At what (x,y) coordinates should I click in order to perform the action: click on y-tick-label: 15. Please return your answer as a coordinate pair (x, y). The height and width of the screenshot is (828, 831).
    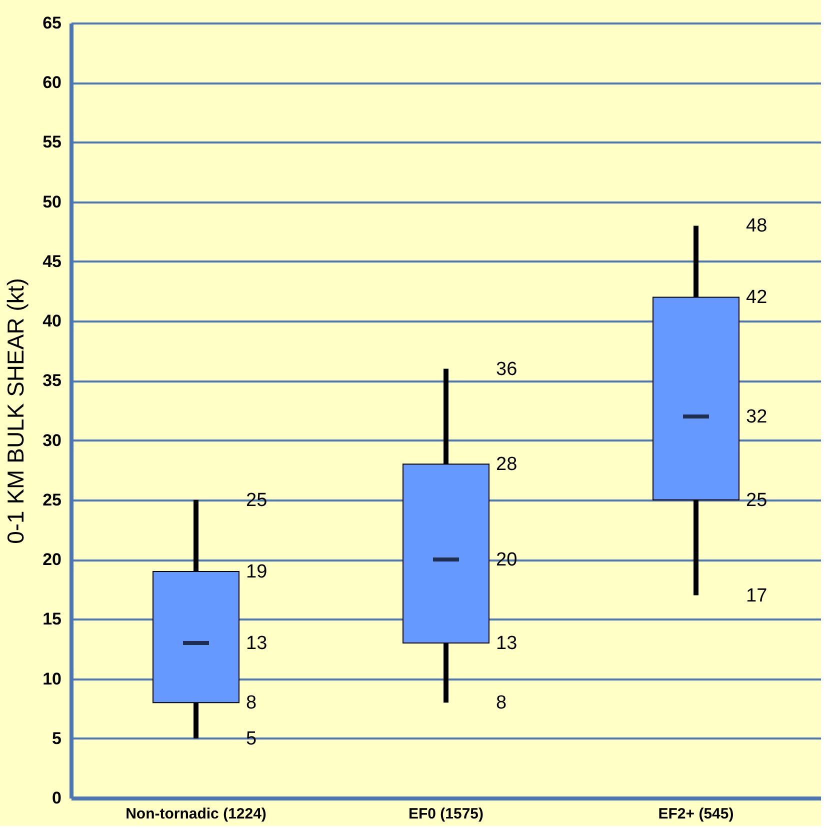
    Looking at the image, I should click on (52, 619).